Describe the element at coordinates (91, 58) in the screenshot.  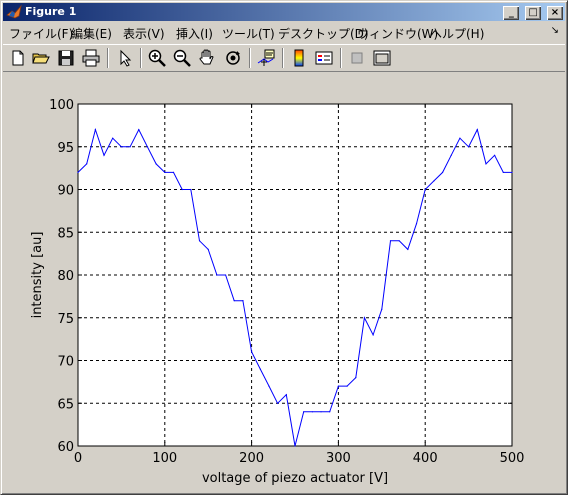
I see `print-icon` at that location.